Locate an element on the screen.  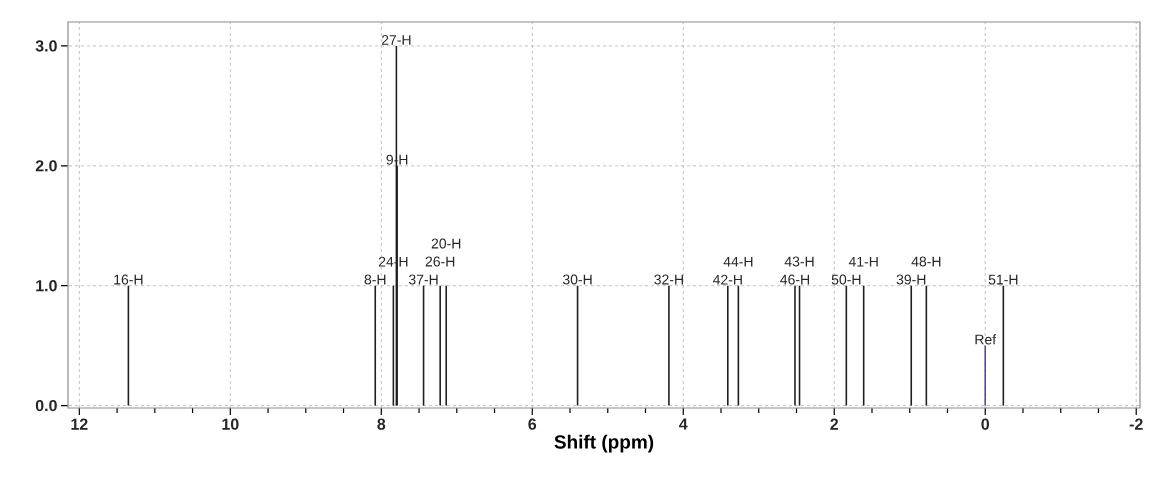
x-tick-label: 0 is located at coordinates (985, 424).